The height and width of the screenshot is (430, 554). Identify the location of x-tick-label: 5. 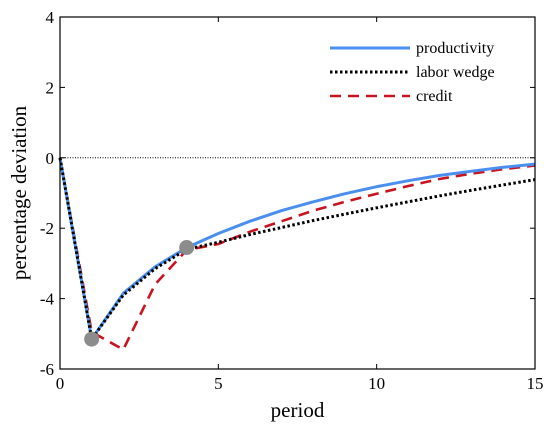
(218, 383).